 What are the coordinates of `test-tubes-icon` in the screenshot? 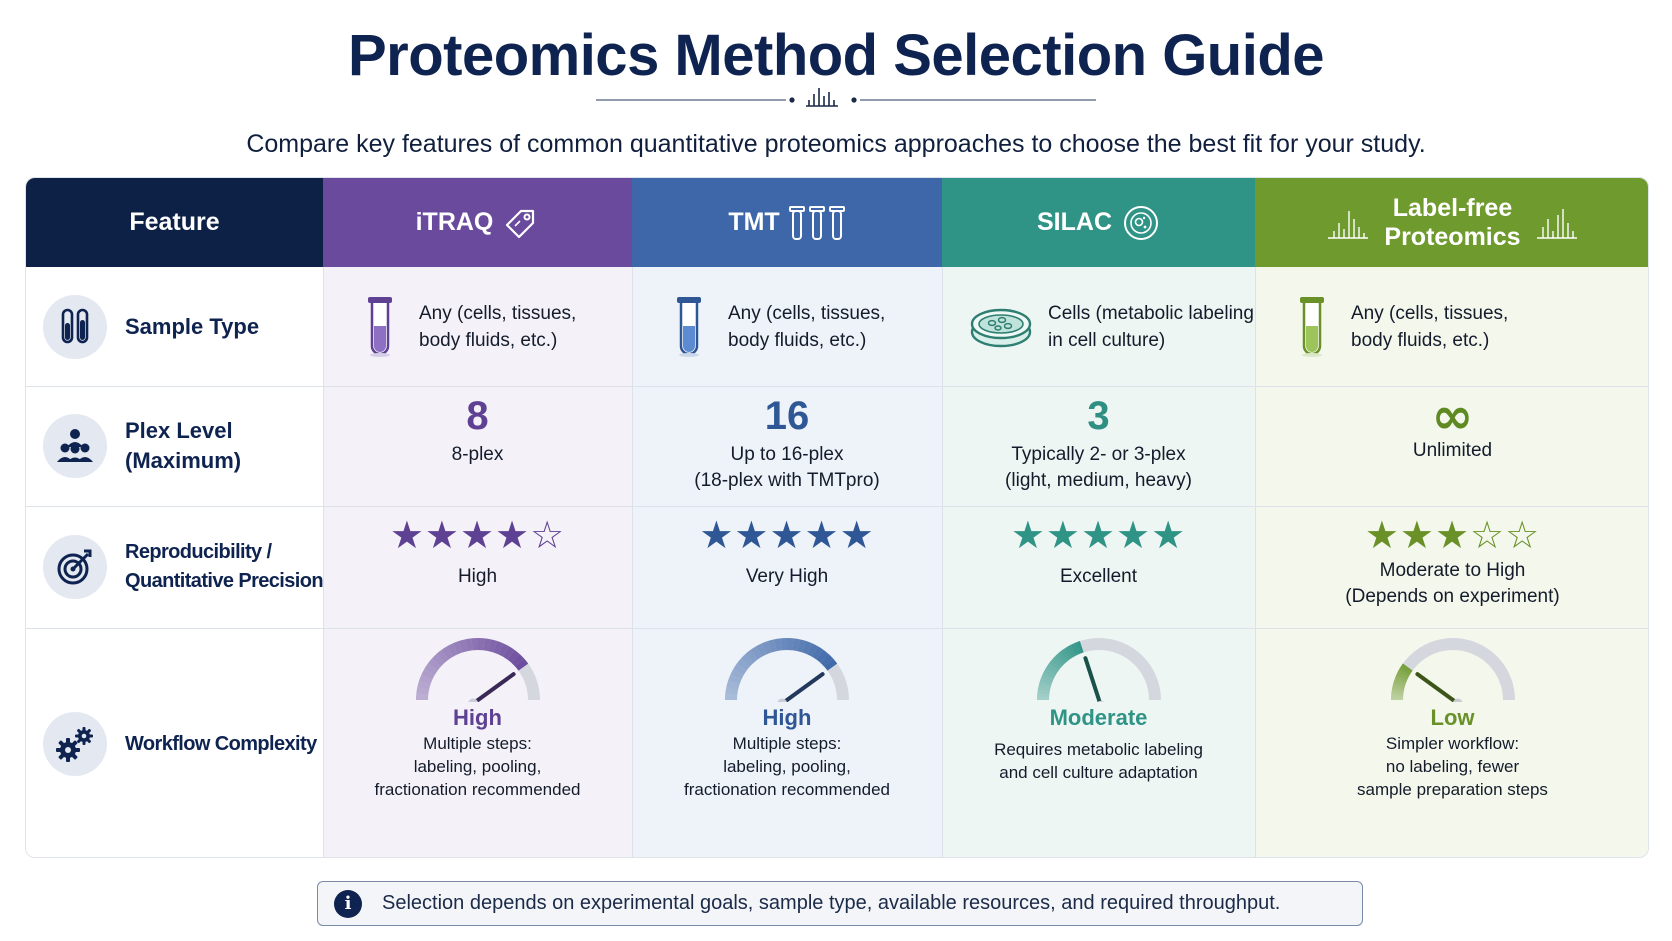 It's located at (75, 326).